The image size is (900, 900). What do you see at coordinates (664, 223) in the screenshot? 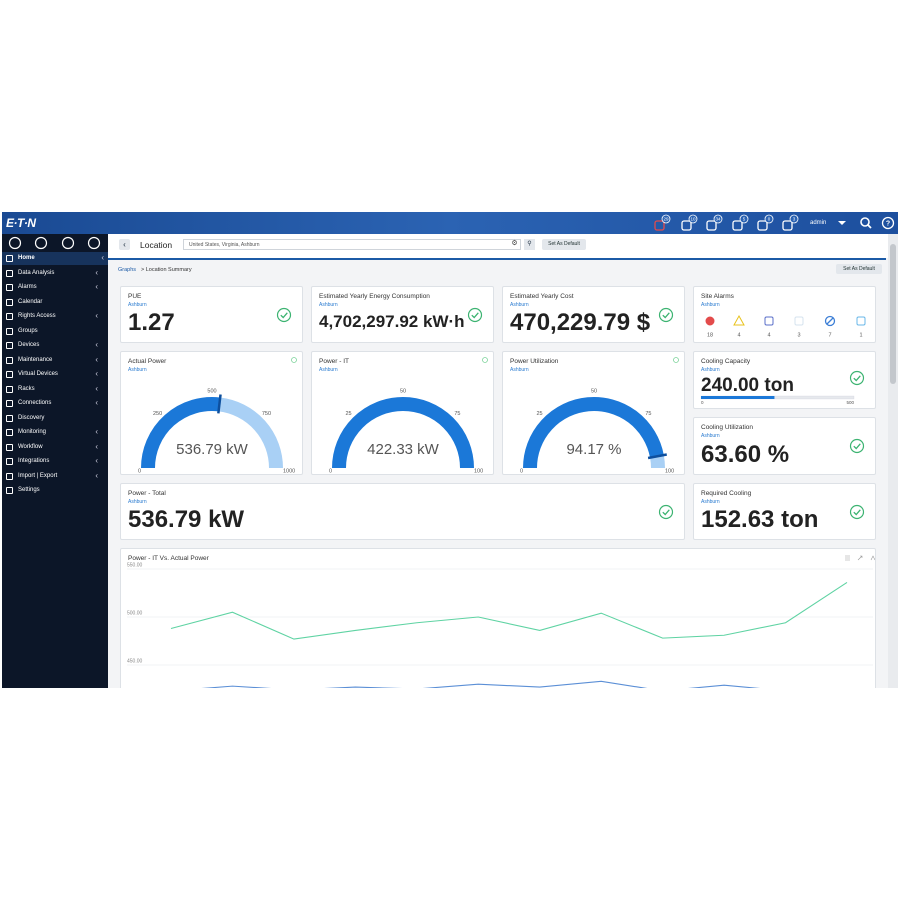
I see `notification: 29` at bounding box center [664, 223].